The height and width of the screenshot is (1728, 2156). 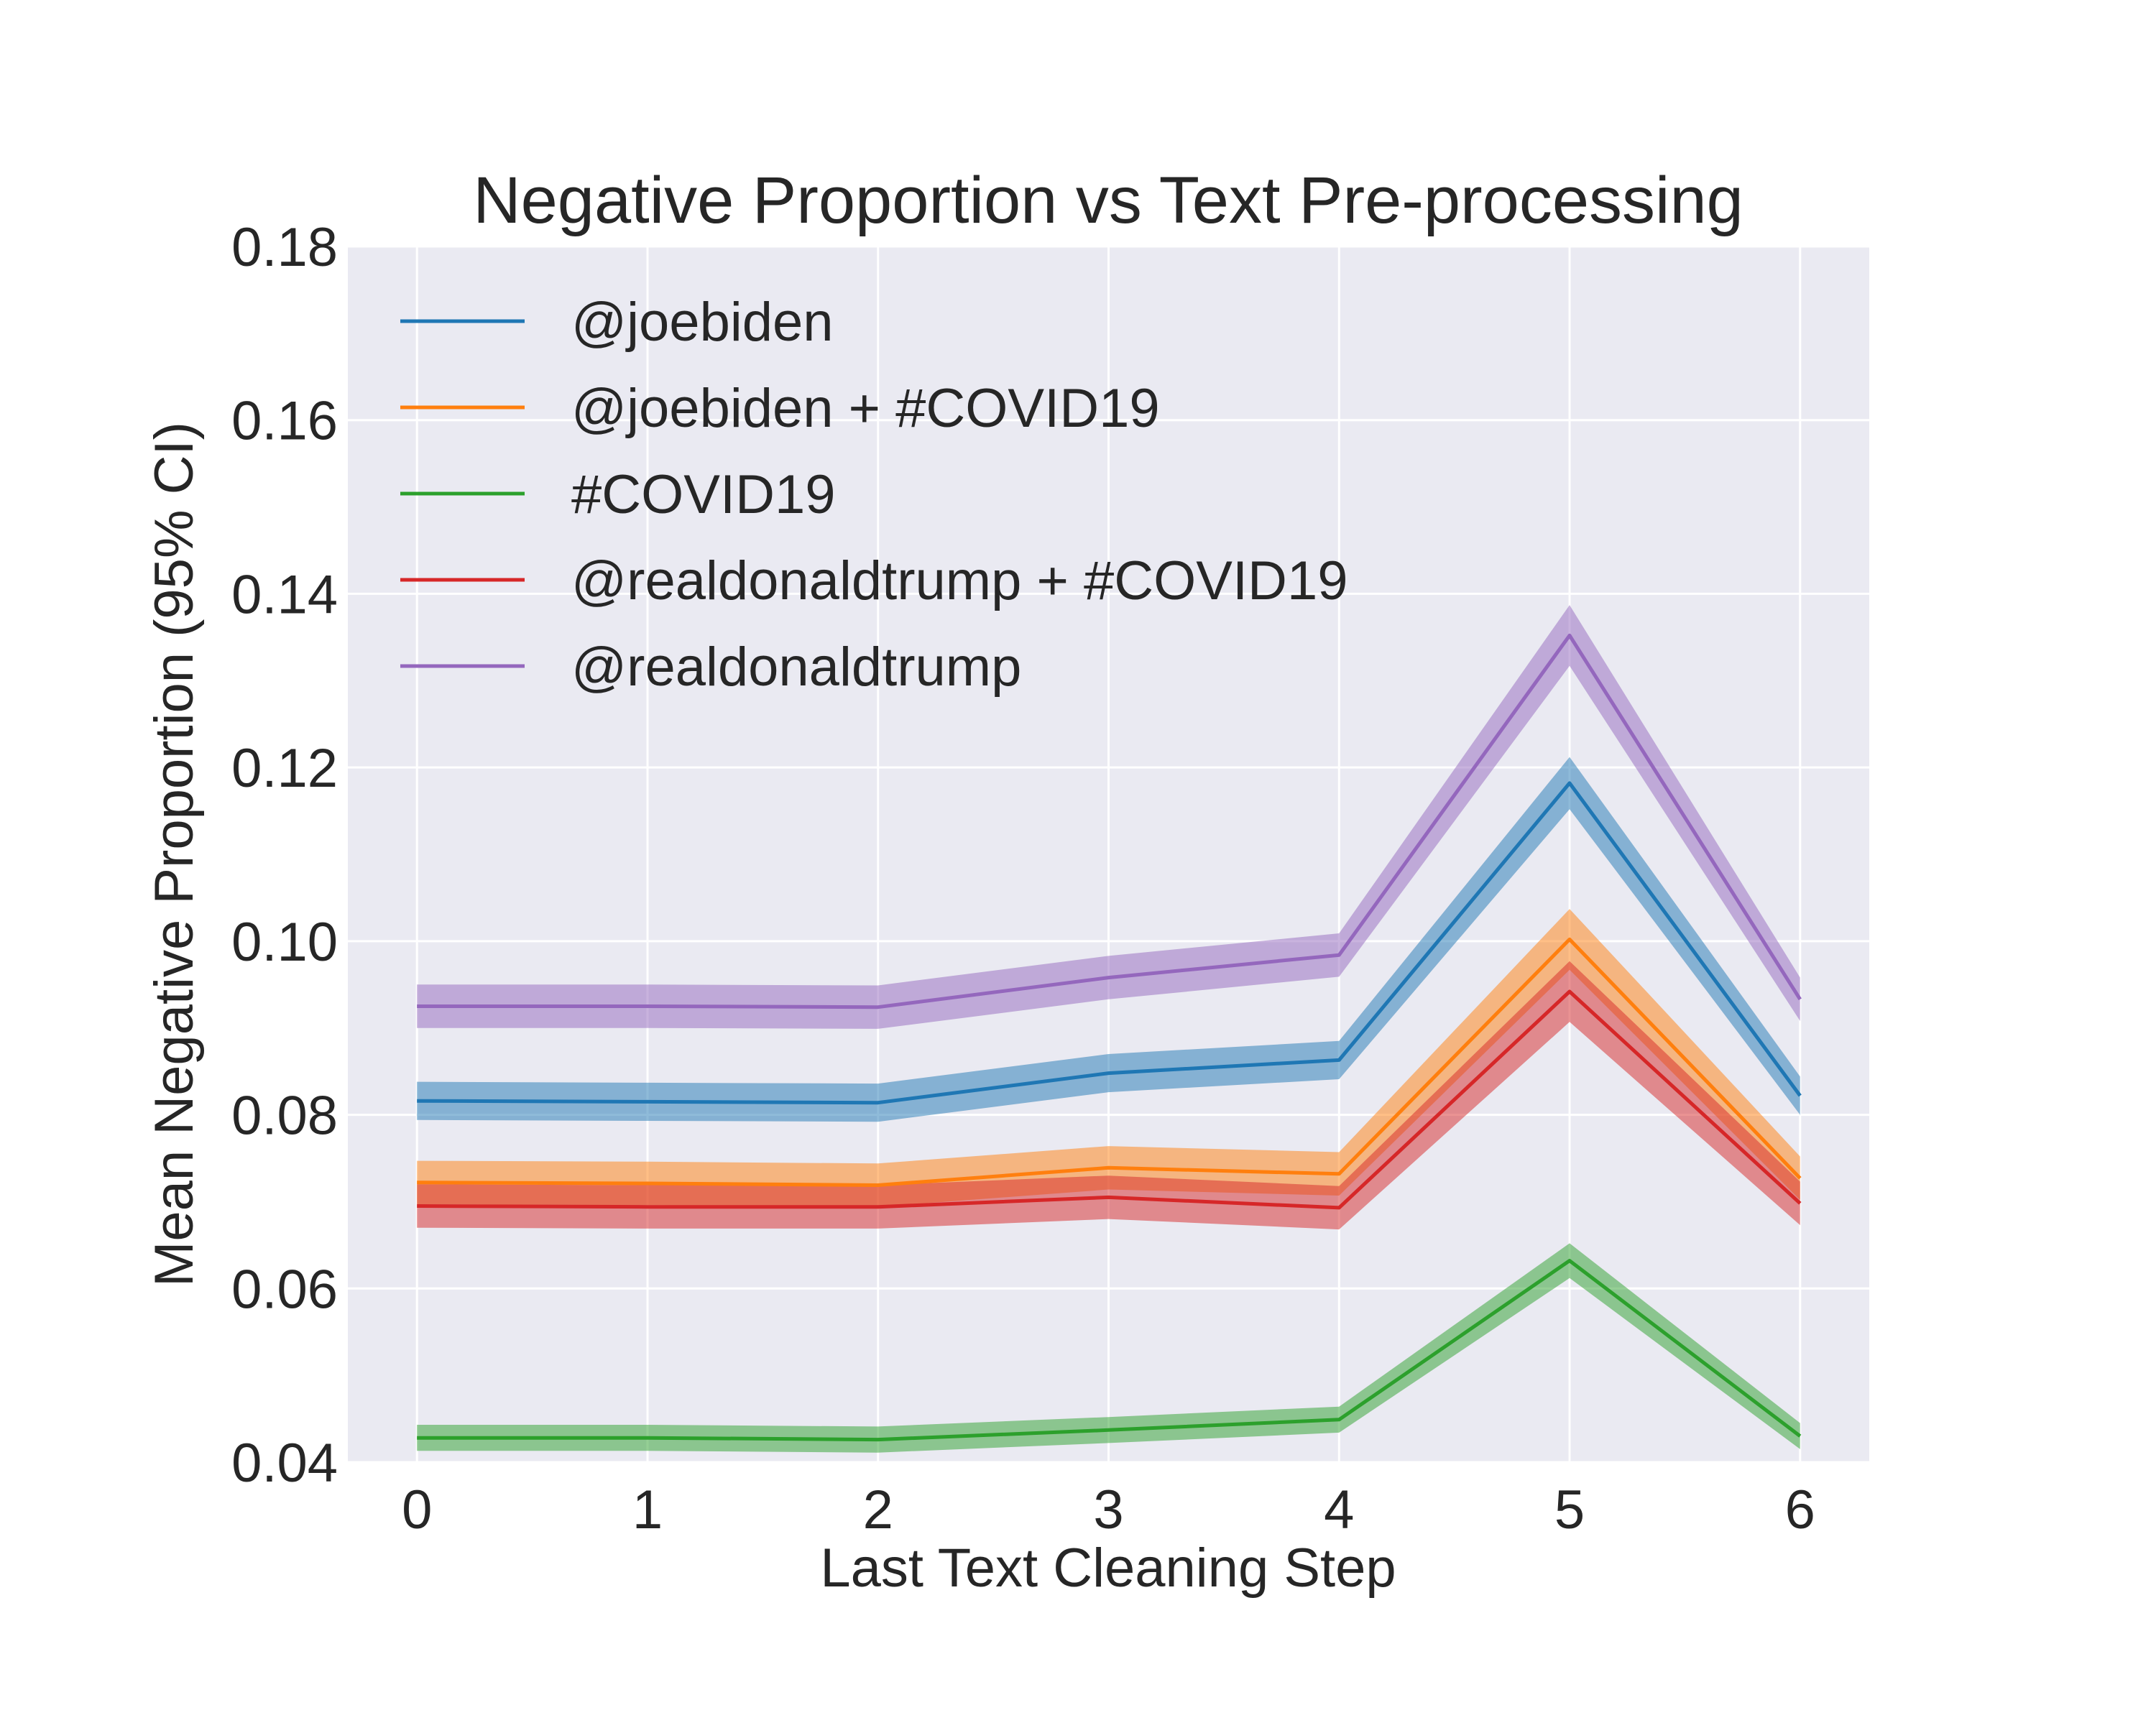 What do you see at coordinates (284, 768) in the screenshot?
I see `y-tick-label: 0.12` at bounding box center [284, 768].